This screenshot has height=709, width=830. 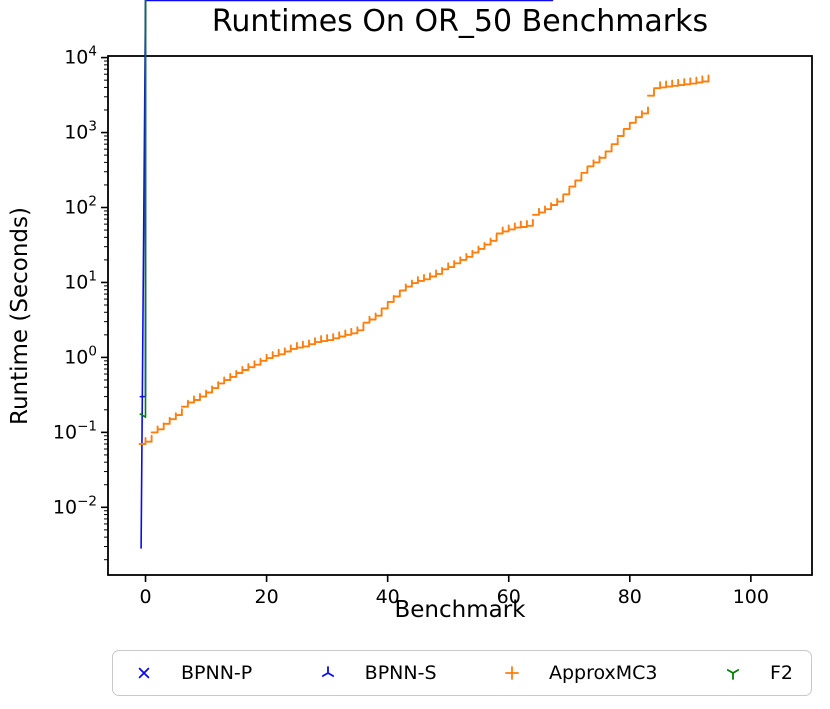 I want to click on tri-down-marker-icon, so click(x=733, y=674).